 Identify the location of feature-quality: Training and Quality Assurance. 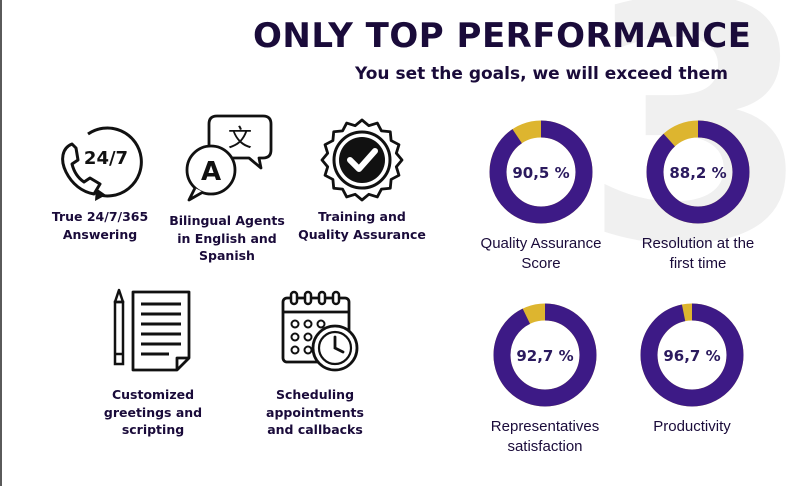
(362, 180).